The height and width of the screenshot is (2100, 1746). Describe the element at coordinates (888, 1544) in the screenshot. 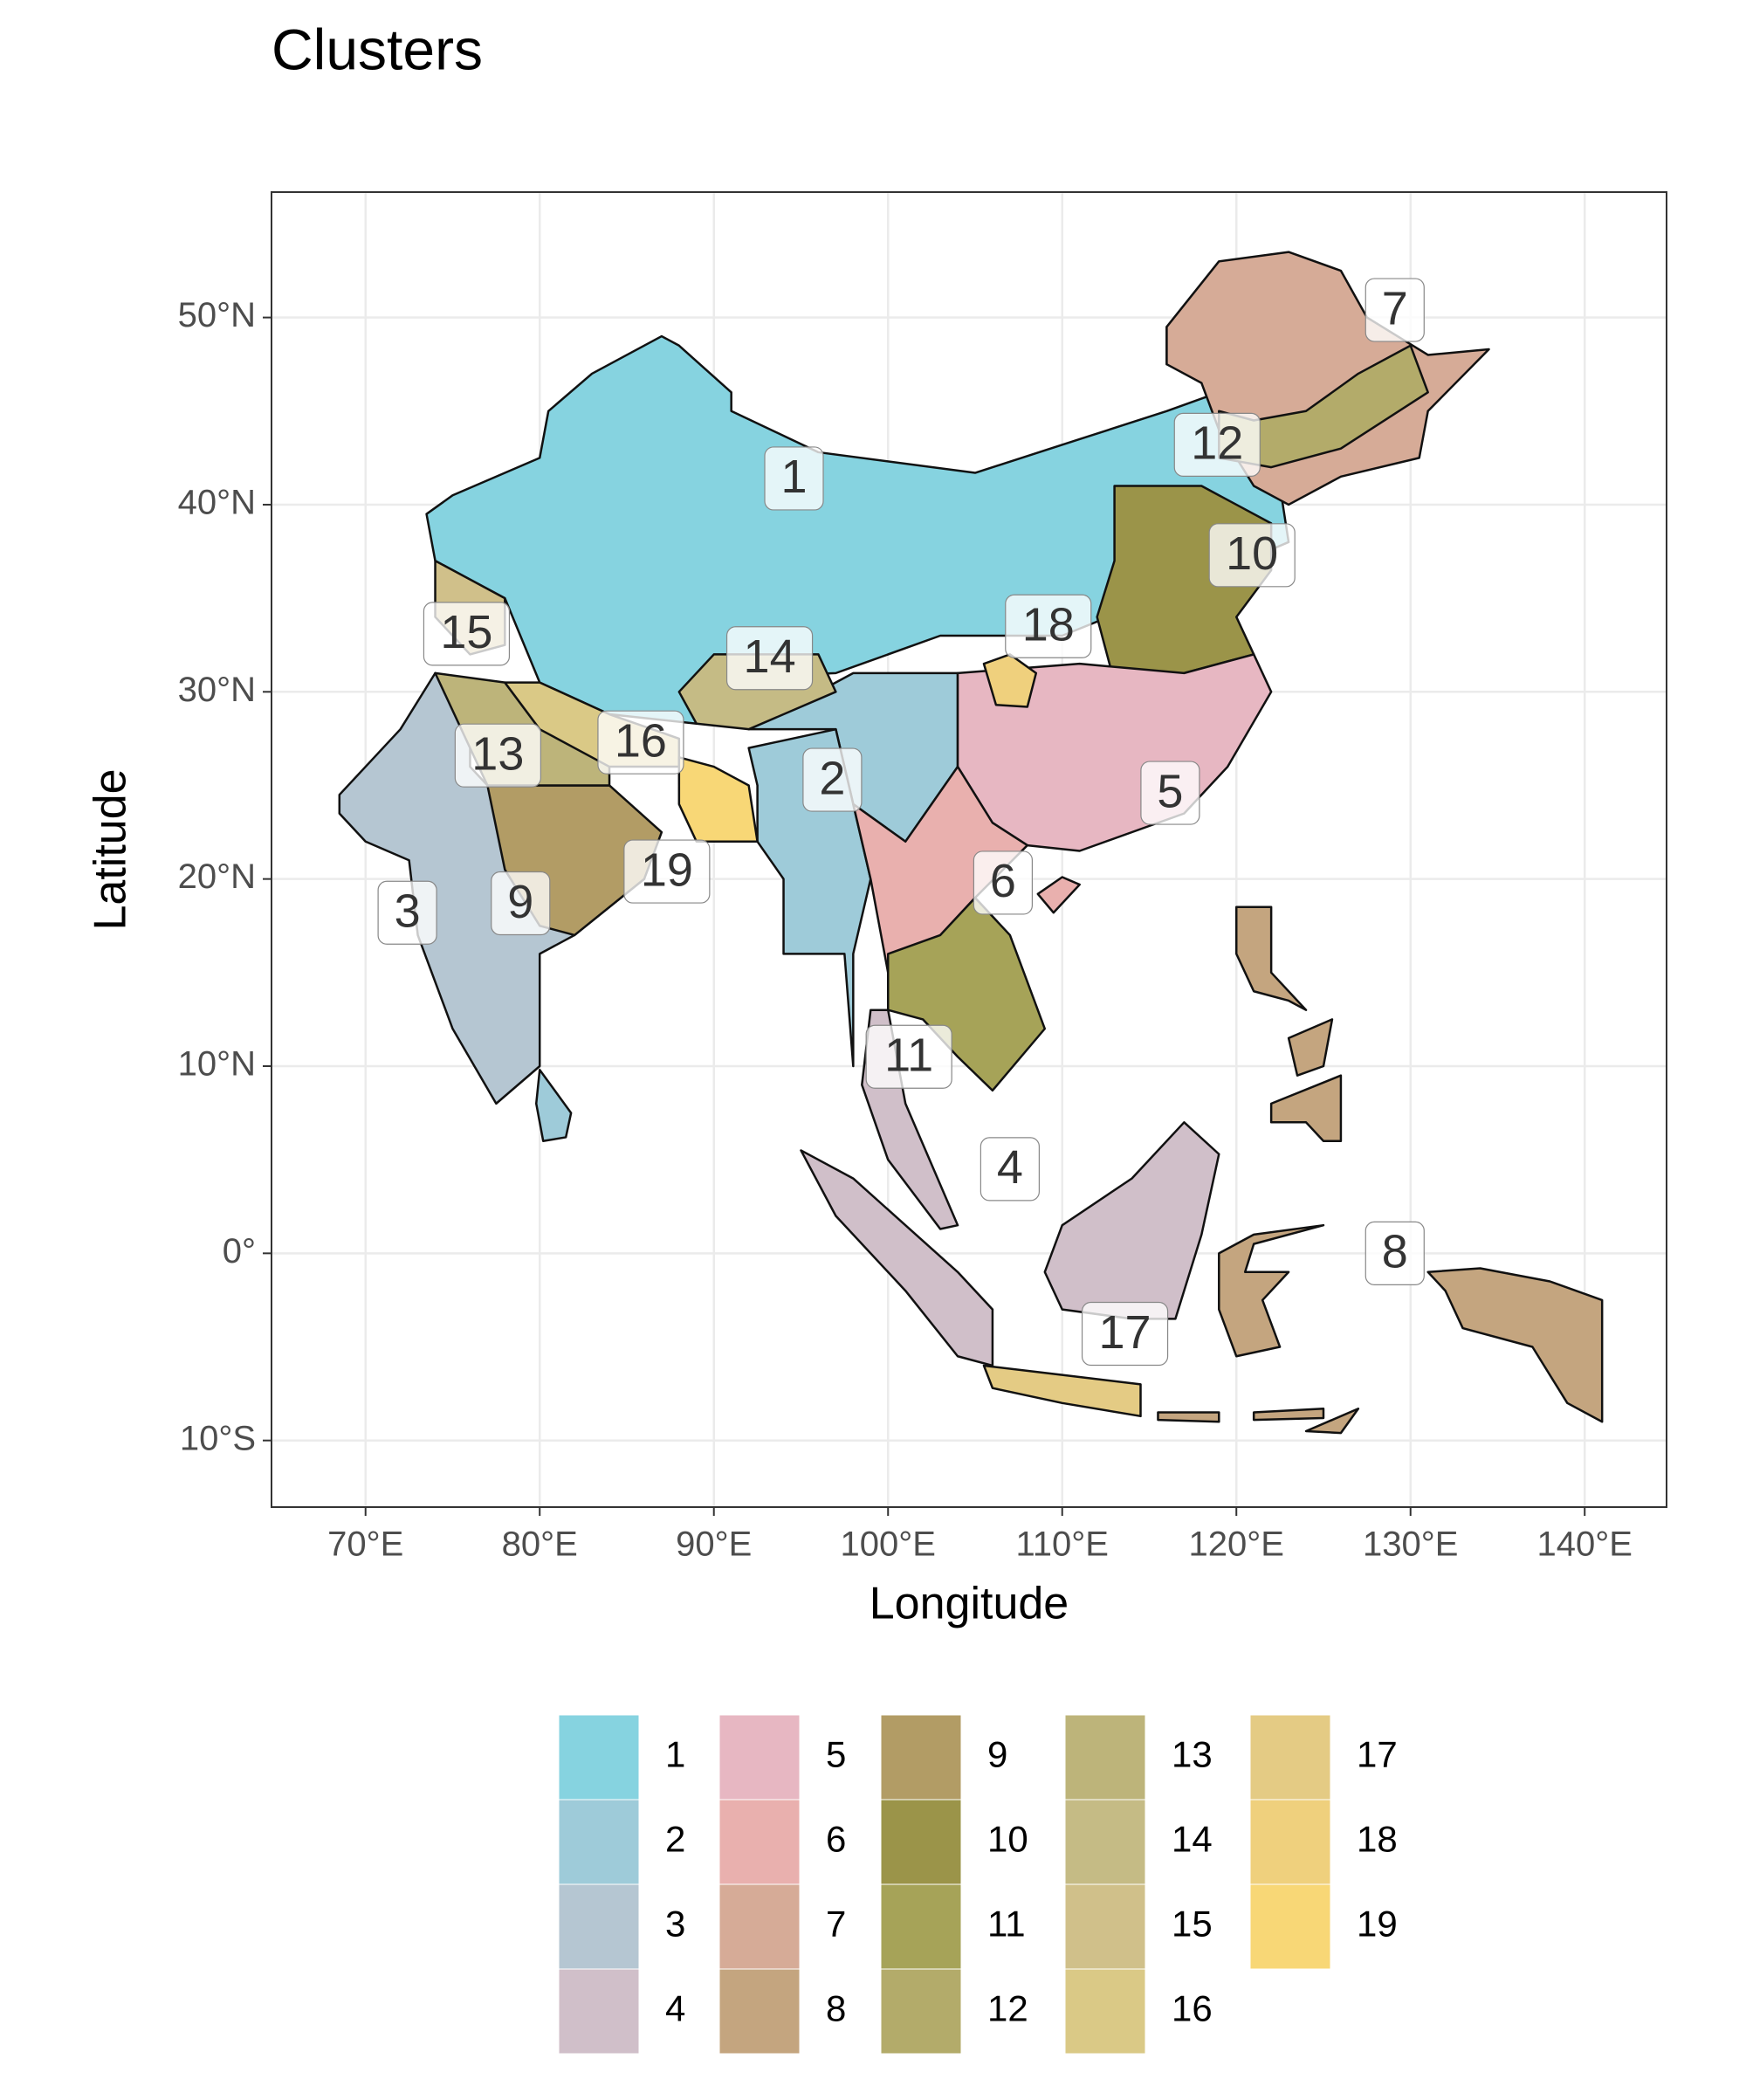

I see `x-tick-label: 100°E` at that location.